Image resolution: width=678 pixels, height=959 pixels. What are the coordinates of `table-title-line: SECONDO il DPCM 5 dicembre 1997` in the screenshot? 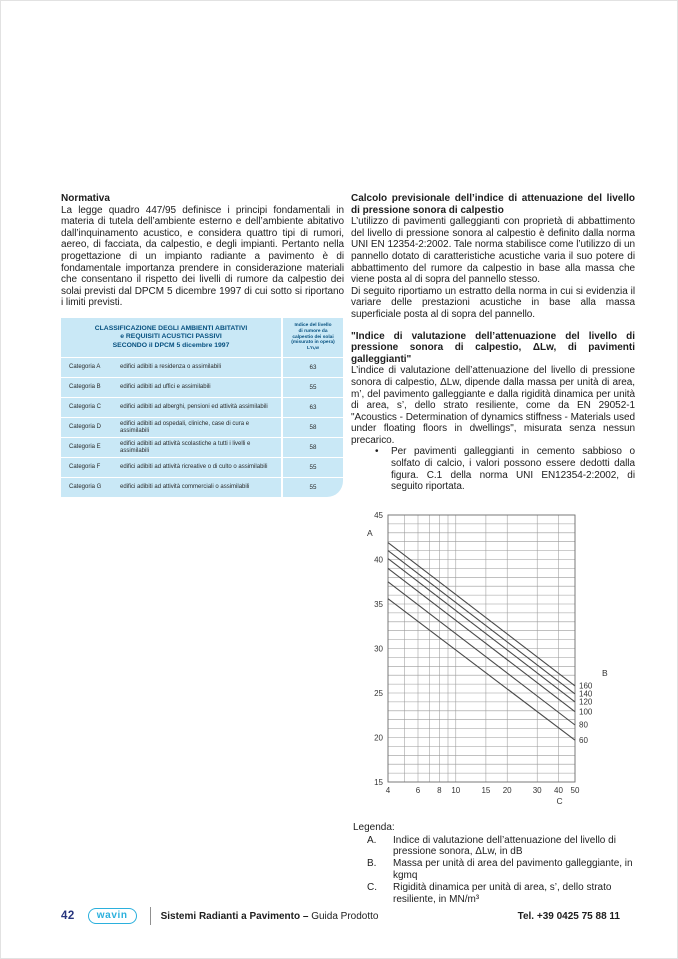 It's located at (171, 345).